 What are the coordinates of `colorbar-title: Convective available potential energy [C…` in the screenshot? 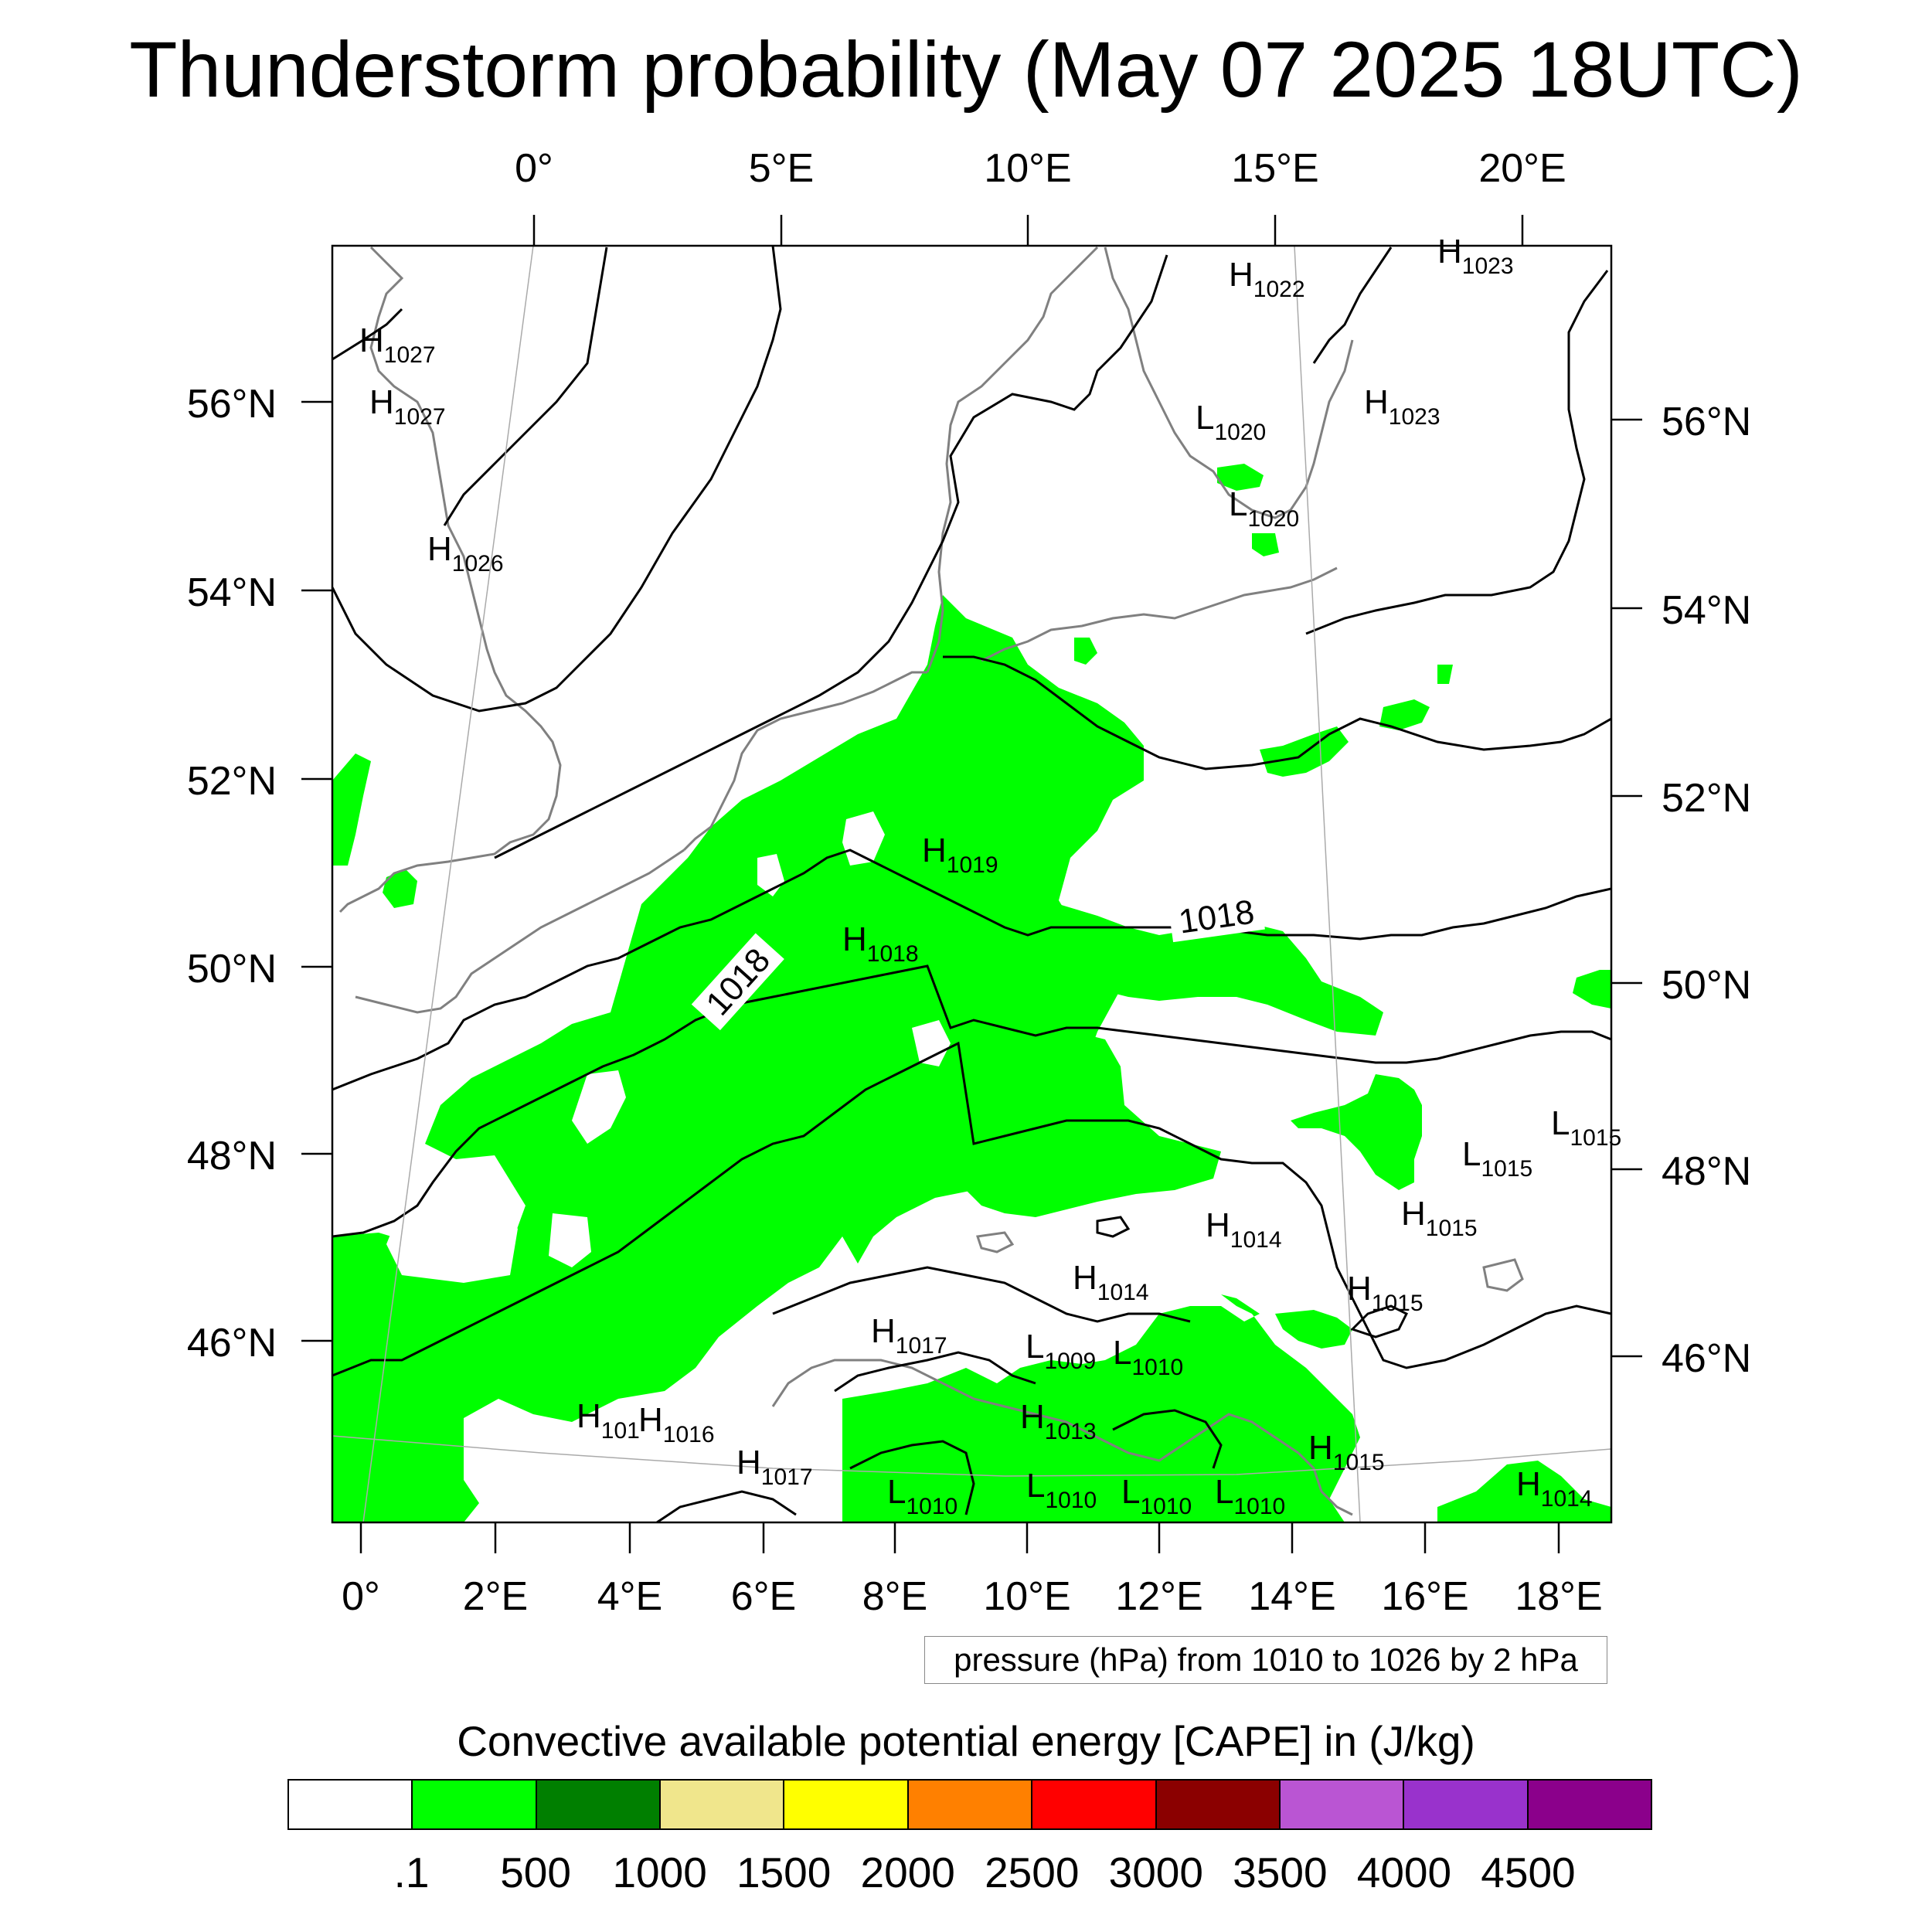 It's located at (966, 1741).